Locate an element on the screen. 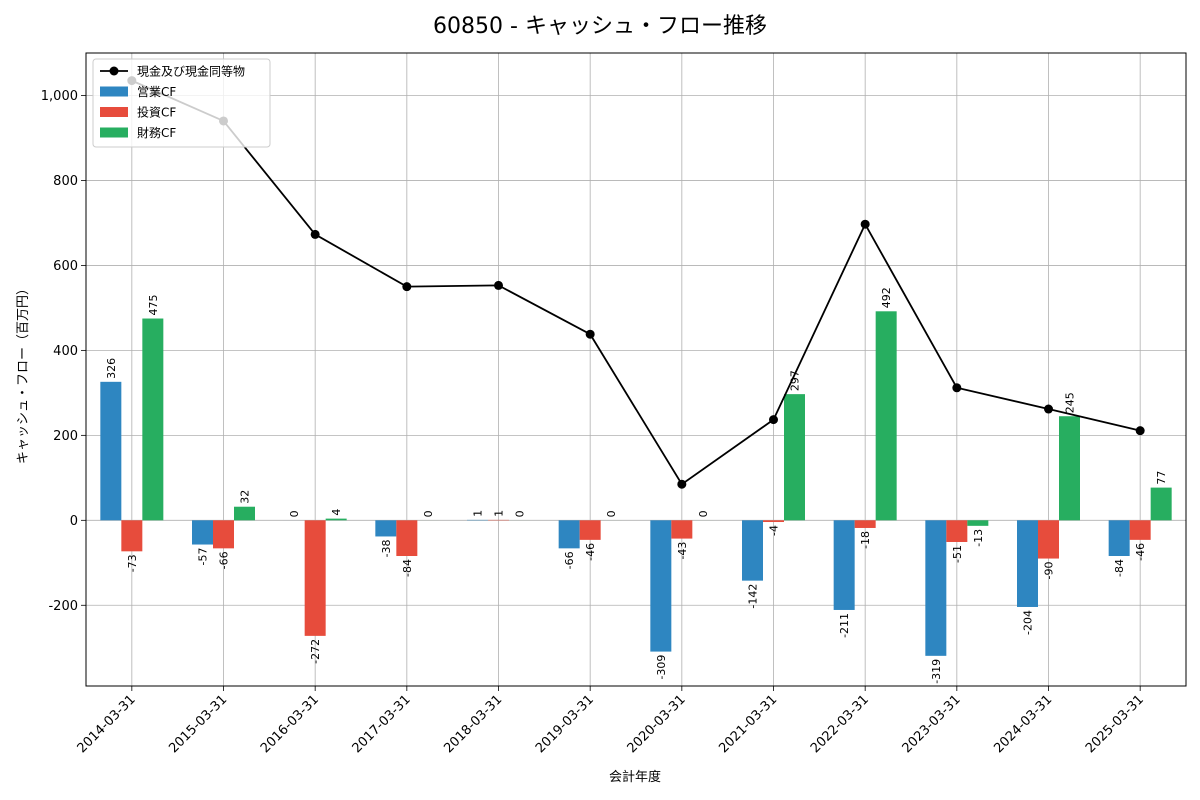  x-tick-label: 2023-03-31 is located at coordinates (932, 724).